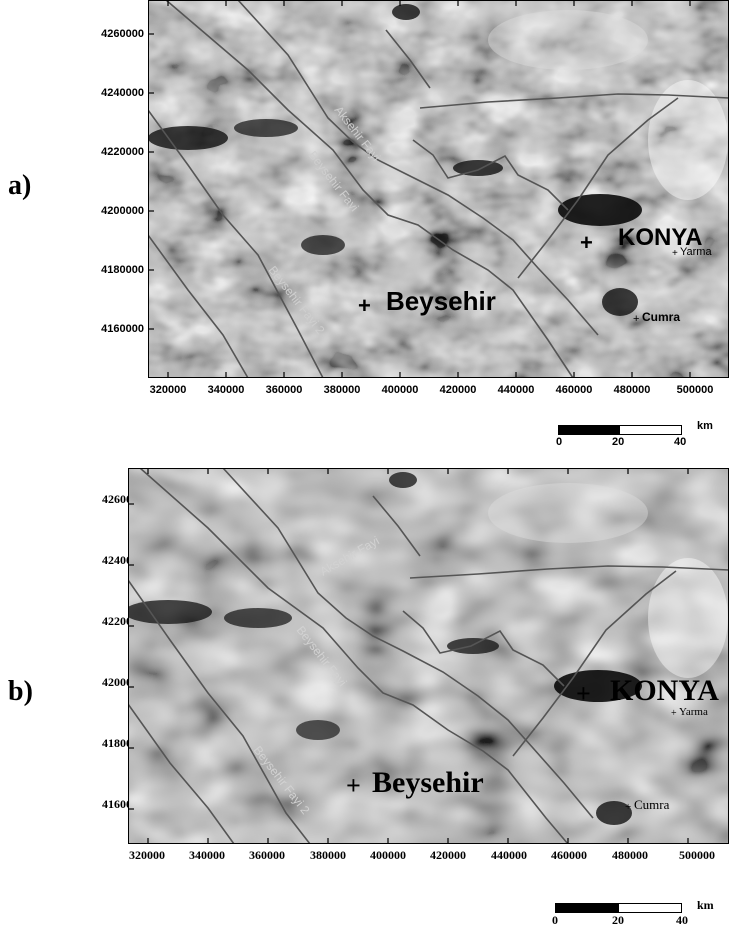 The width and height of the screenshot is (732, 931). What do you see at coordinates (122, 270) in the screenshot?
I see `y-tick-label: 4180000` at bounding box center [122, 270].